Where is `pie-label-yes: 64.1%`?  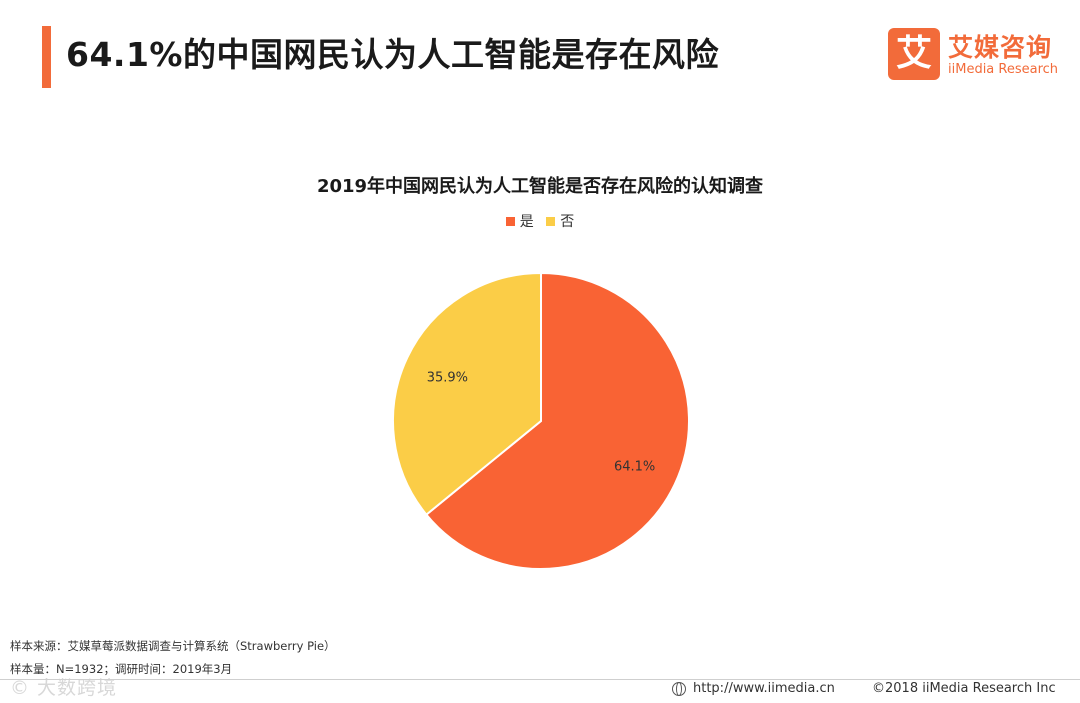 pie-label-yes: 64.1% is located at coordinates (634, 466).